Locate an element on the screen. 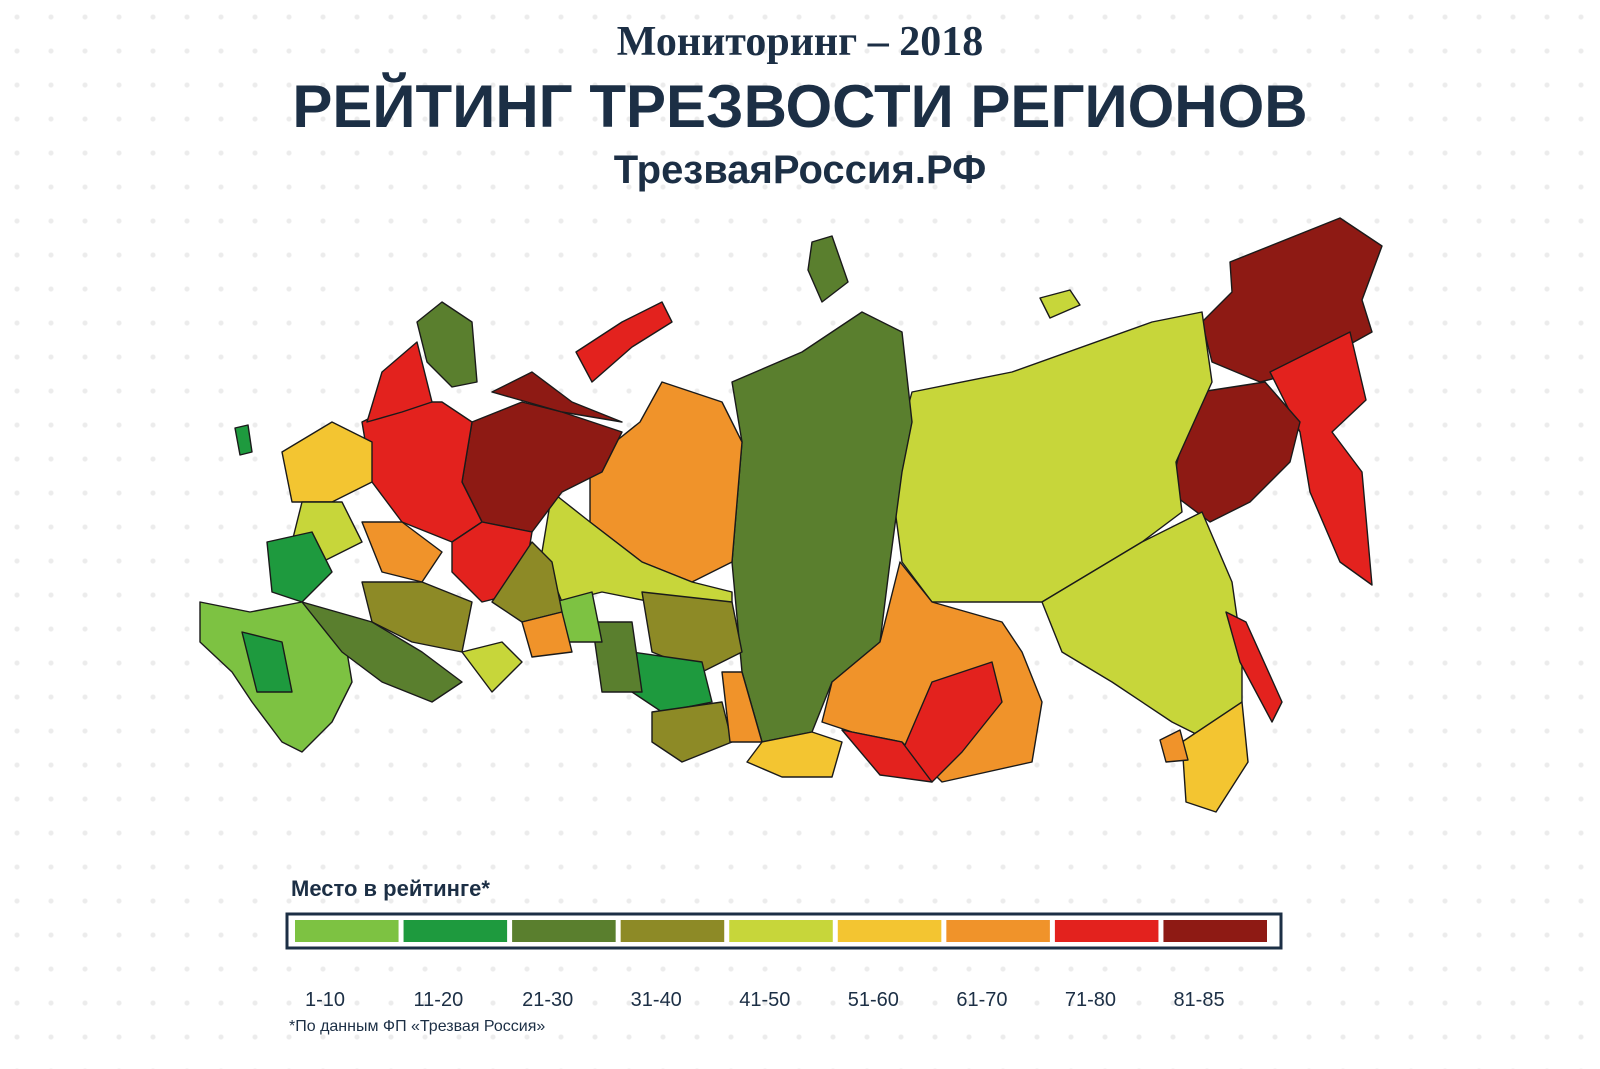  site: ТрезваяРоссия.РФ is located at coordinates (800, 170).